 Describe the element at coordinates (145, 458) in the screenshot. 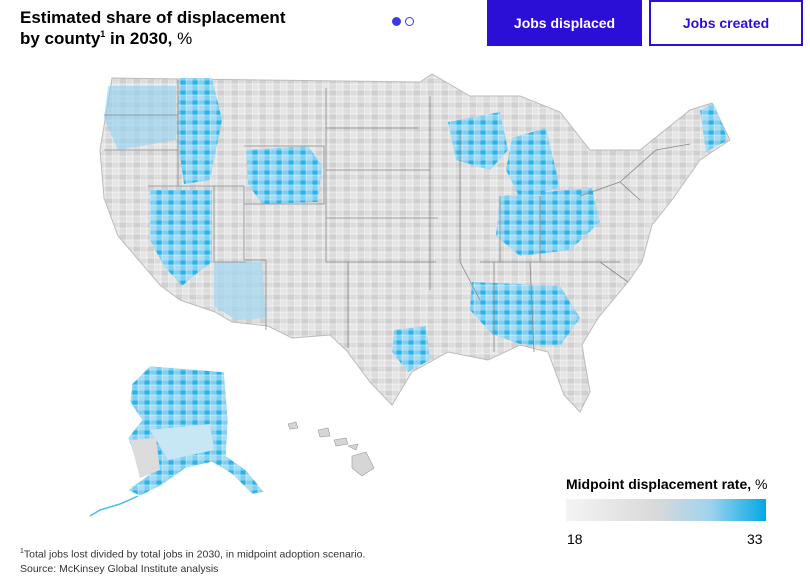

I see `alaska-southwest` at that location.